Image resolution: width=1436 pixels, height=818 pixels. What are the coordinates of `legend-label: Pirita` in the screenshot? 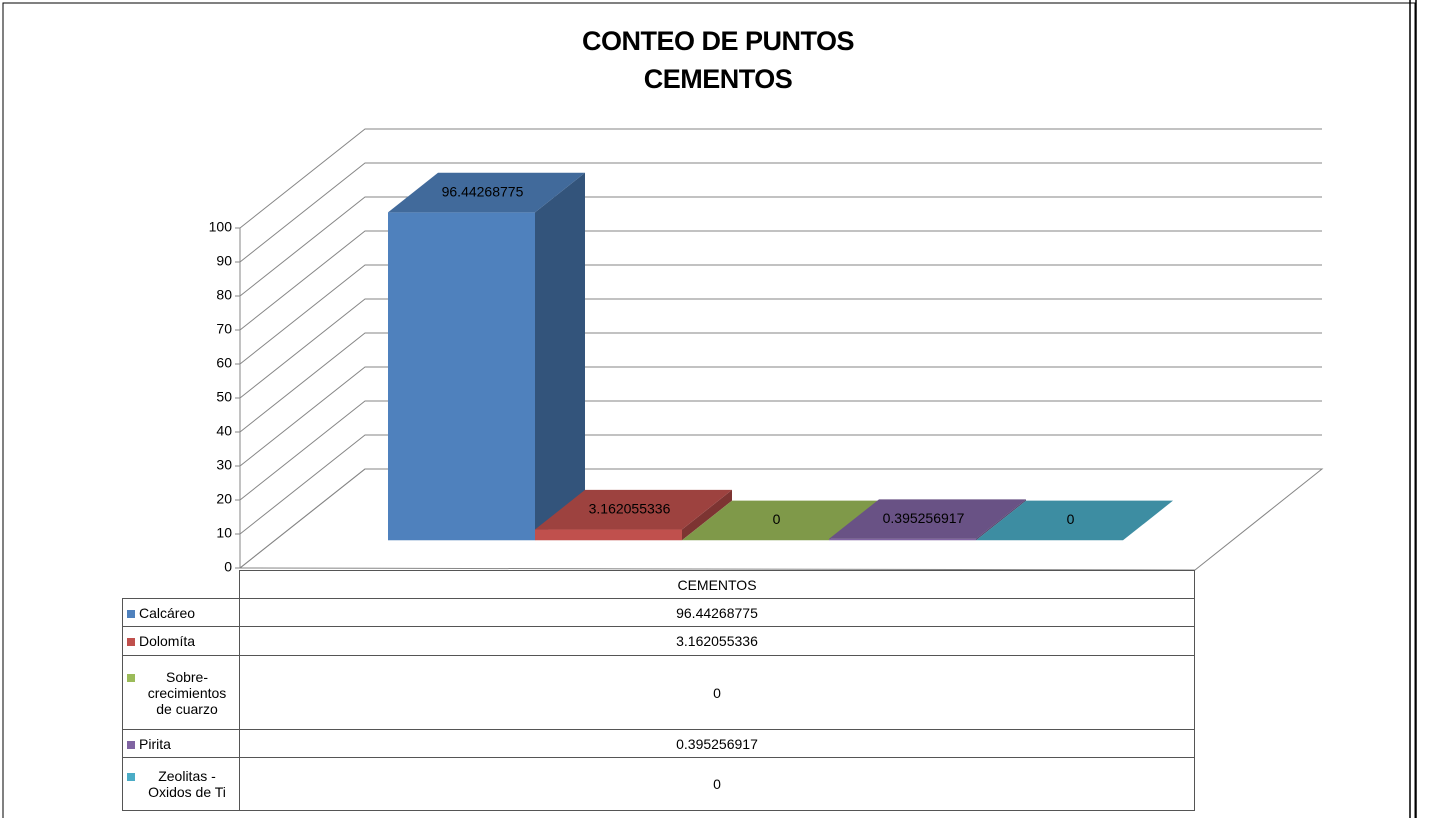 It's located at (155, 743).